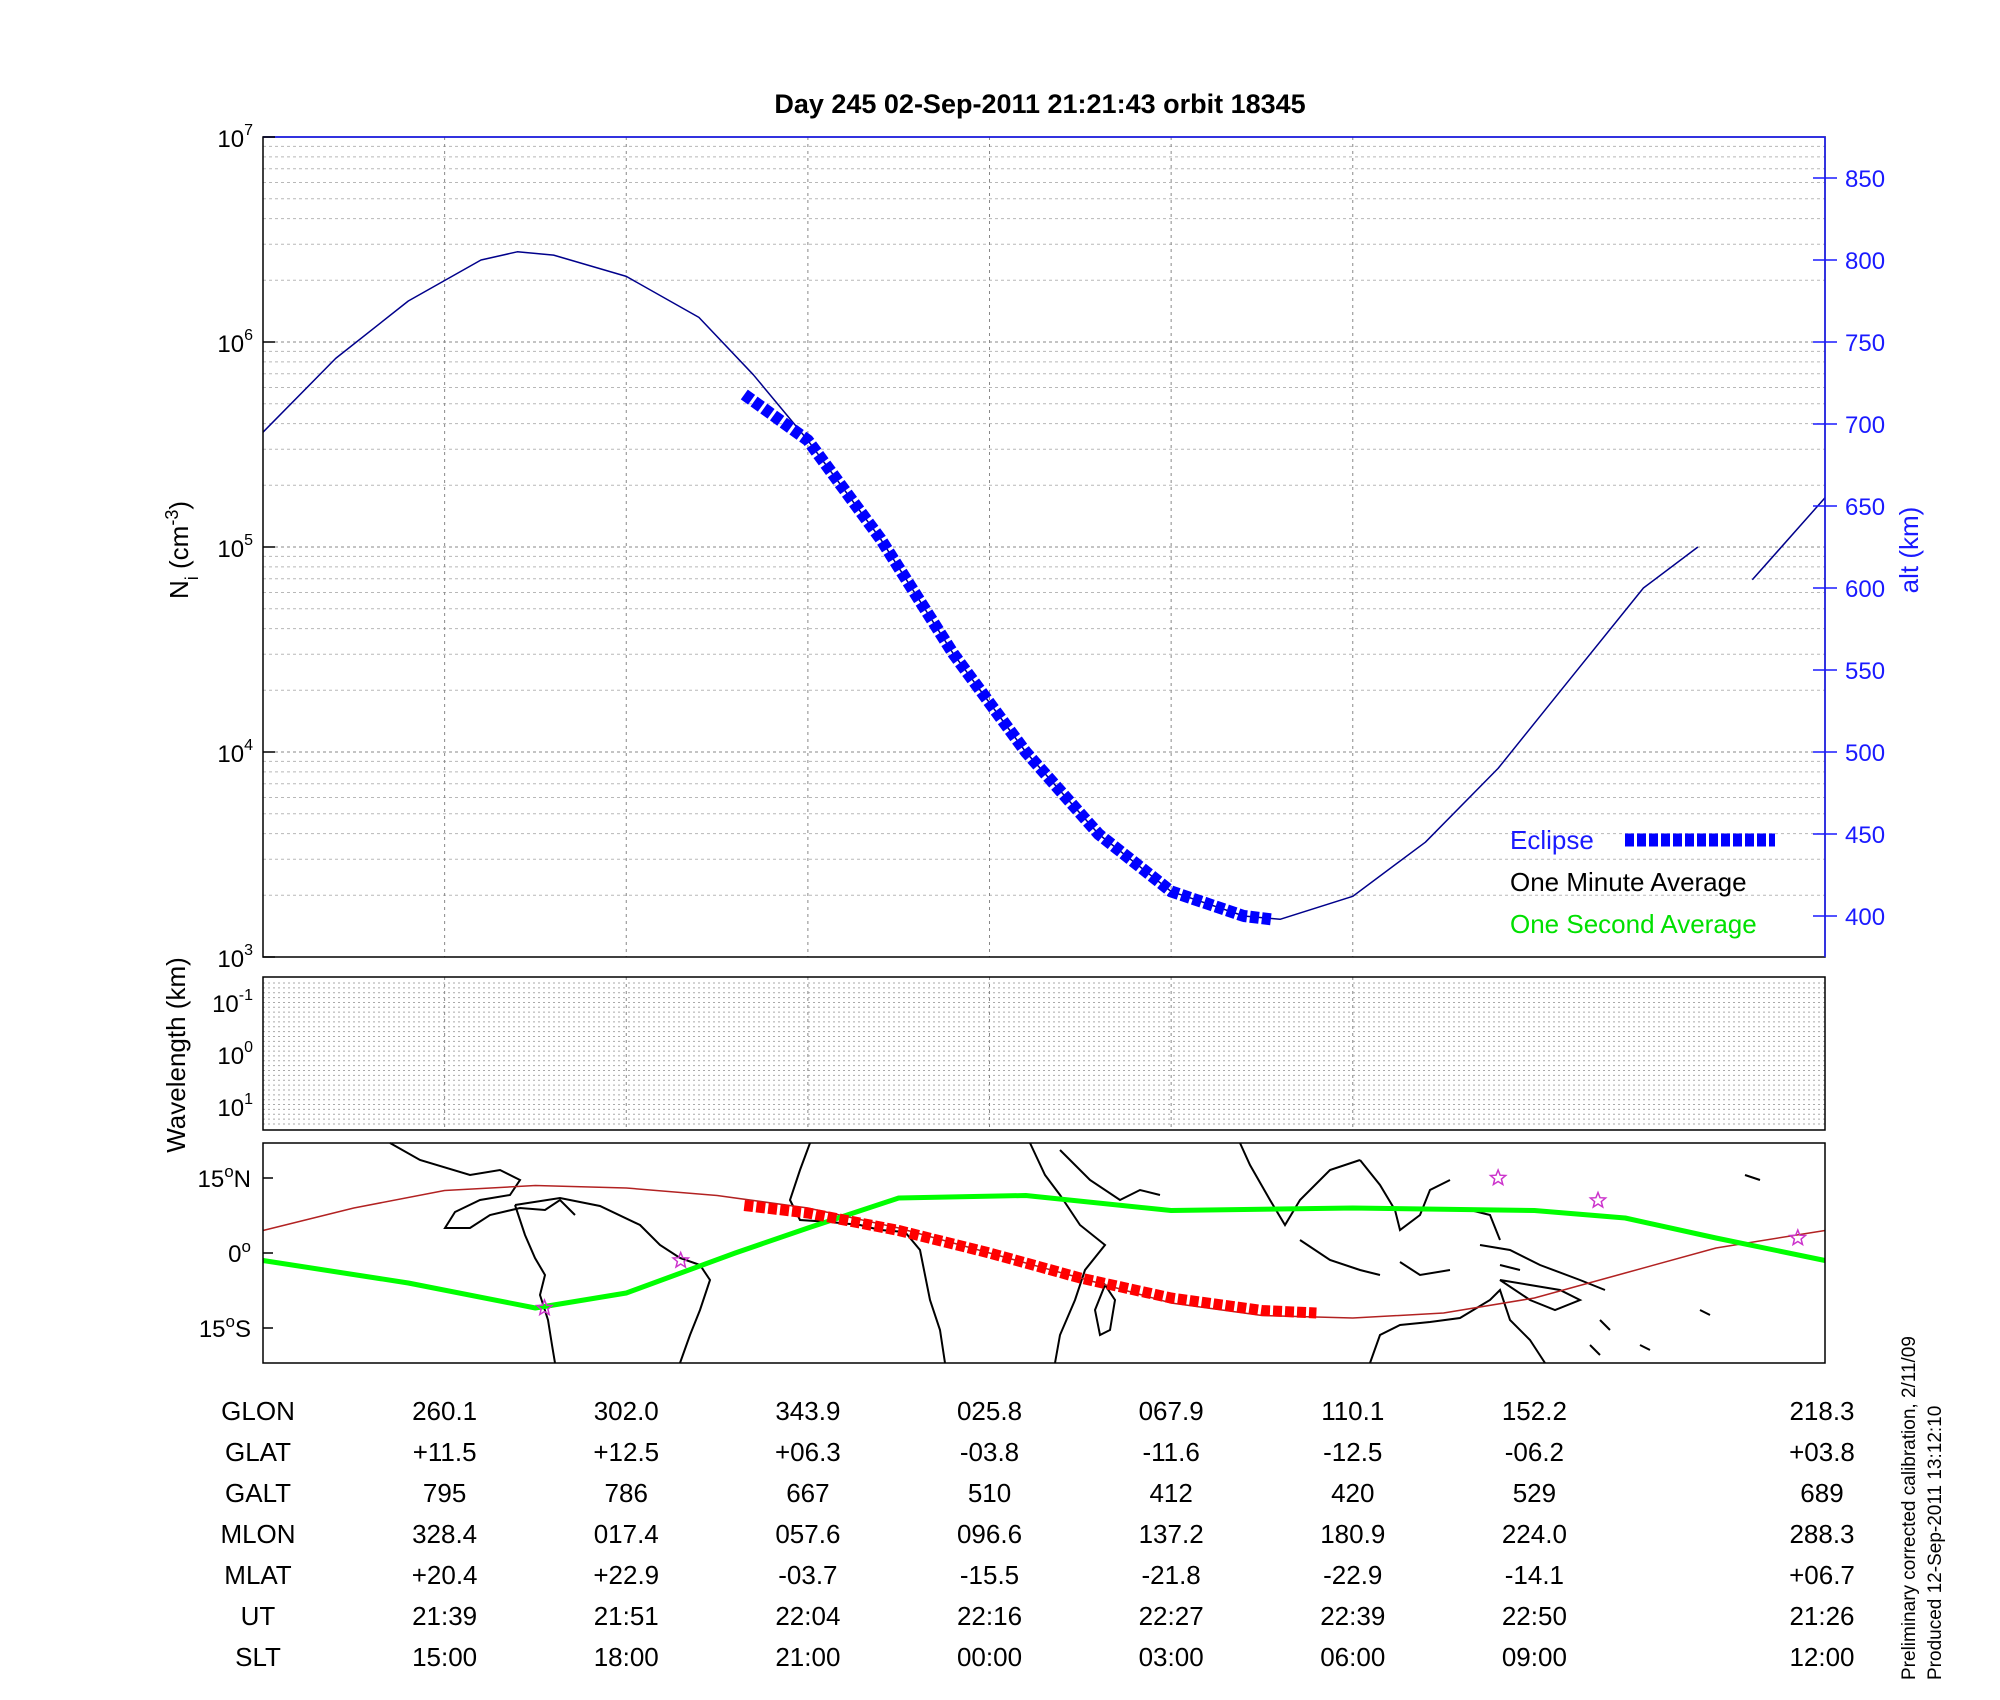 The width and height of the screenshot is (2000, 1700). I want to click on table-cell: 689, so click(1821, 1493).